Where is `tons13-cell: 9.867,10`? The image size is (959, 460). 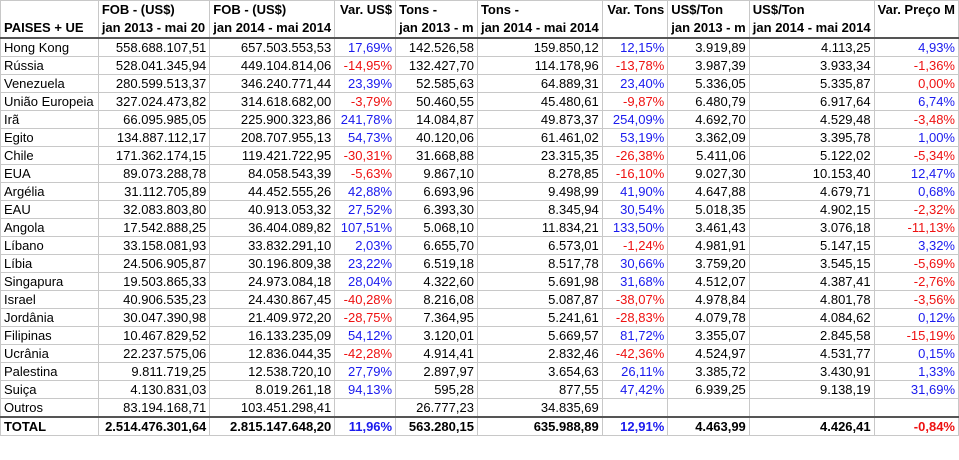
tons13-cell: 9.867,10 is located at coordinates (436, 173).